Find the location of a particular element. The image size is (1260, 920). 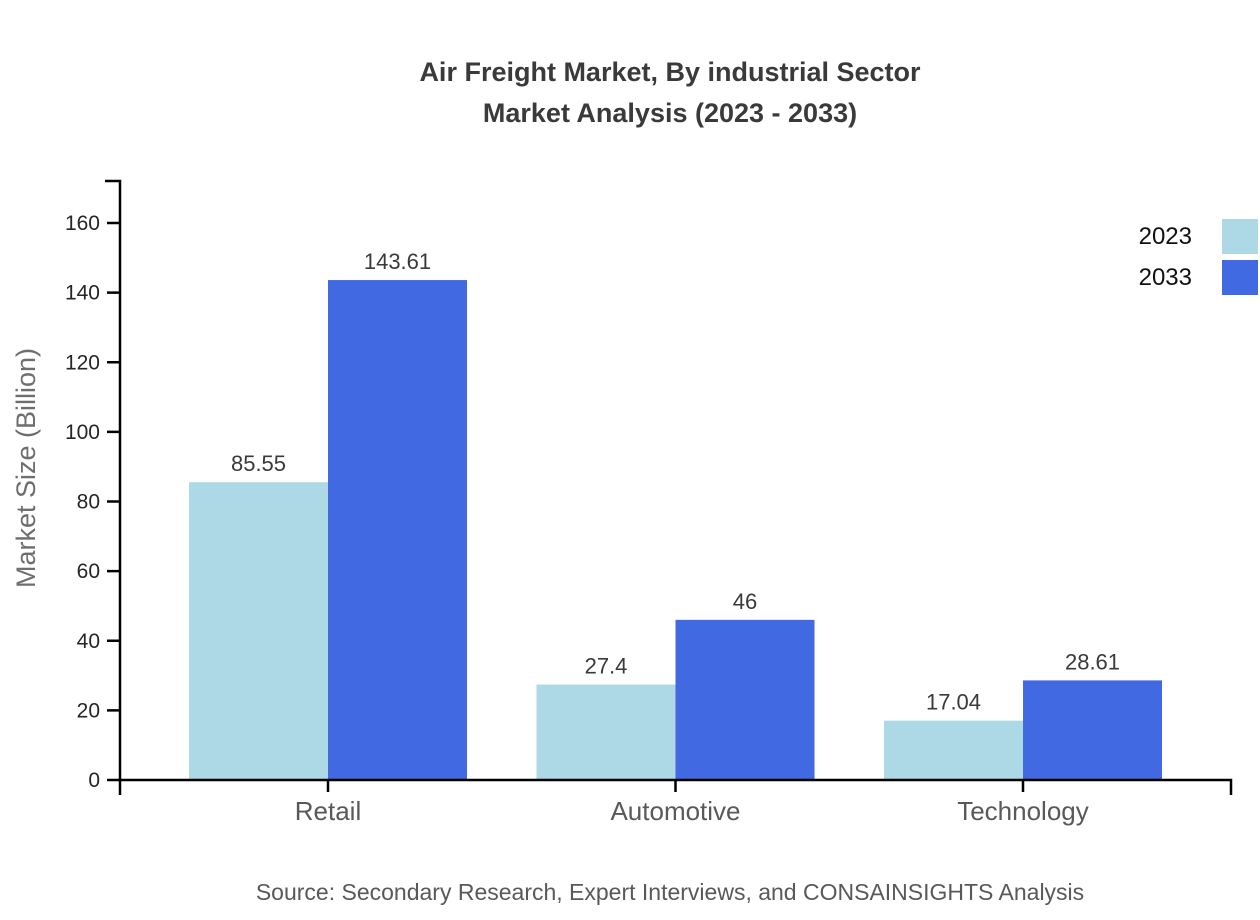

legend-label-2033: 2033 is located at coordinates (1165, 277).